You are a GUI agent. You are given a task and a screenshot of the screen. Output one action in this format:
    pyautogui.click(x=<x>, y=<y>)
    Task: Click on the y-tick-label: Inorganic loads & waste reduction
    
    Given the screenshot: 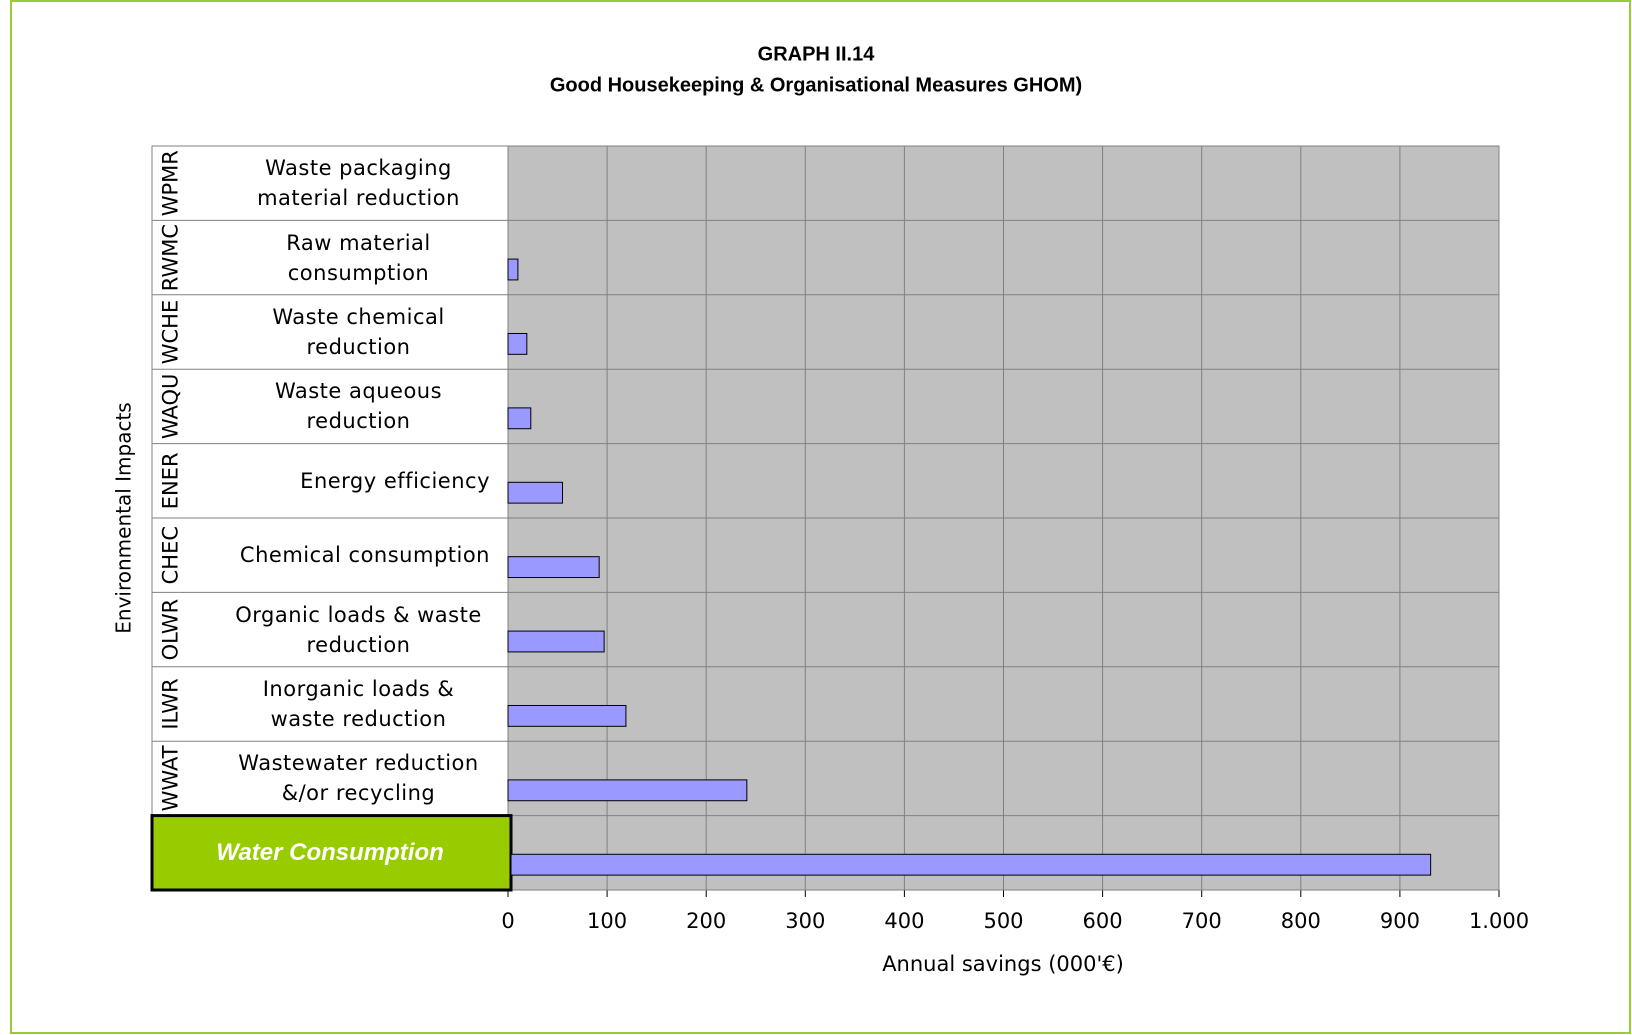 What is the action you would take?
    pyautogui.click(x=358, y=703)
    